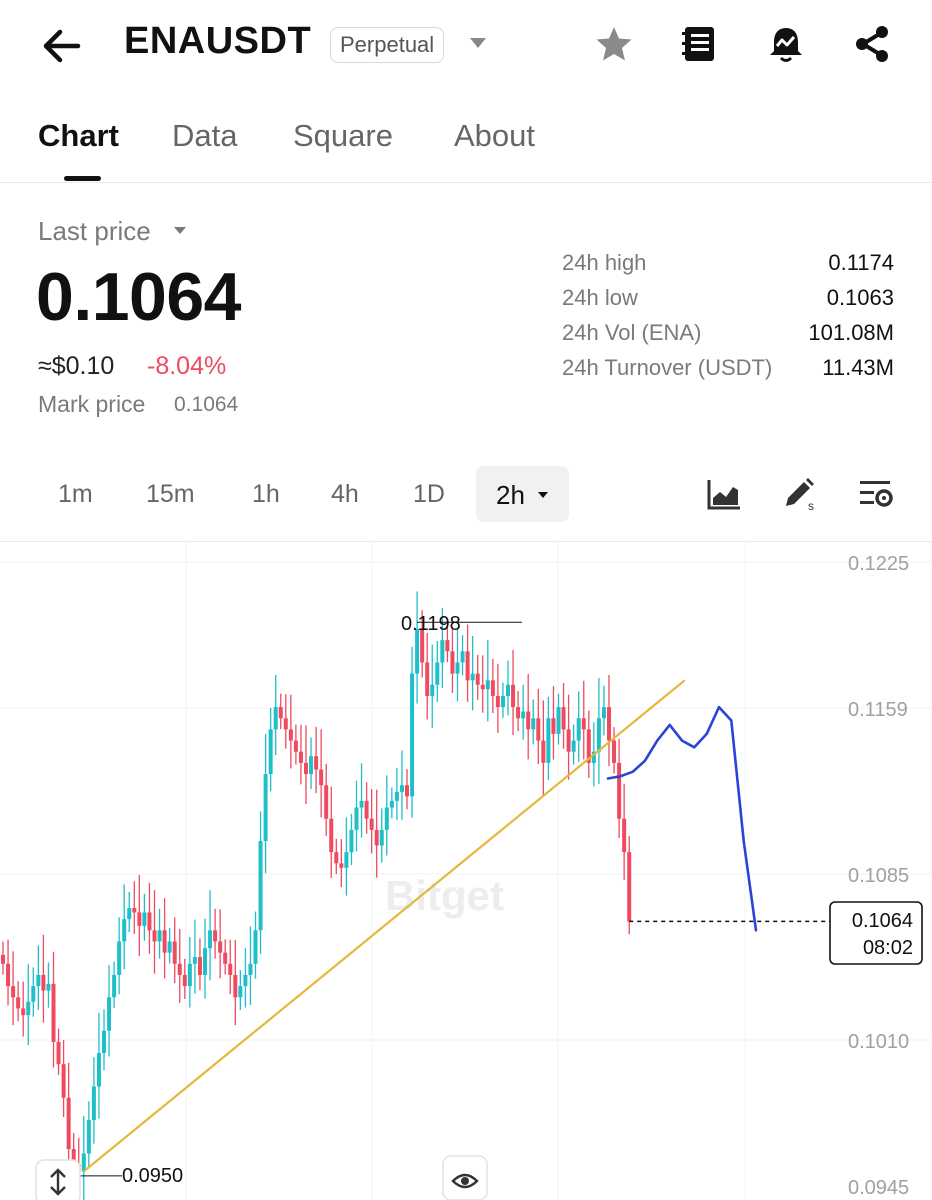 The width and height of the screenshot is (932, 1200). I want to click on share-icon, so click(872, 44).